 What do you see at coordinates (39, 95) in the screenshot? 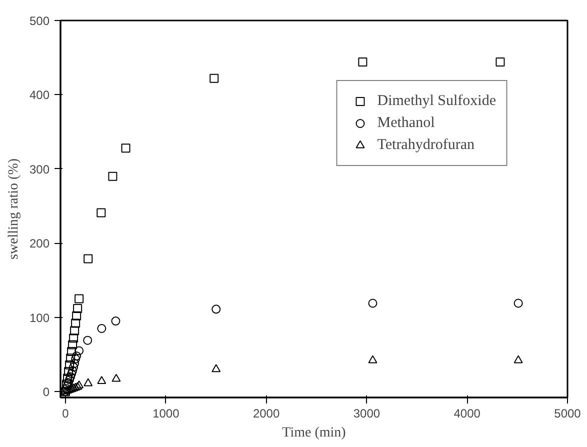
I see `y-tick-label: 400` at bounding box center [39, 95].